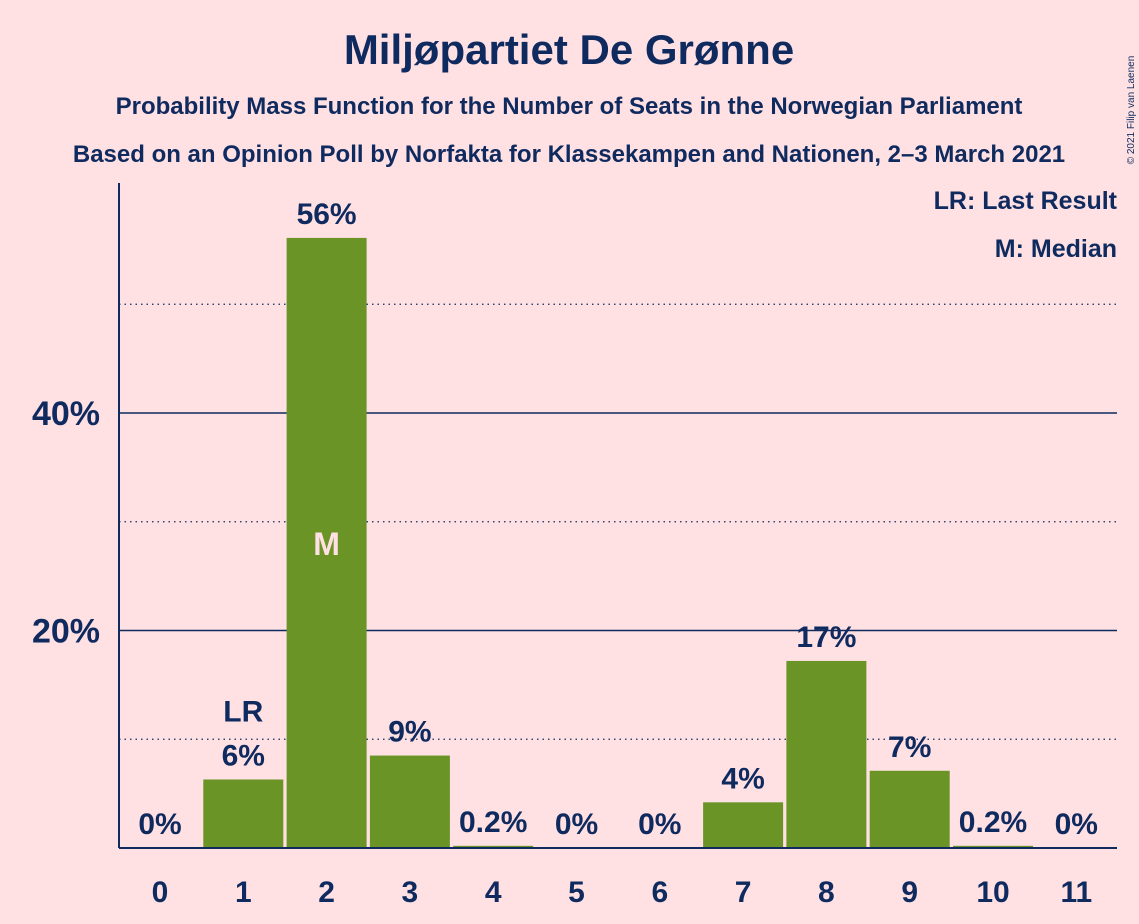  What do you see at coordinates (410, 892) in the screenshot?
I see `x-tick-label: 3` at bounding box center [410, 892].